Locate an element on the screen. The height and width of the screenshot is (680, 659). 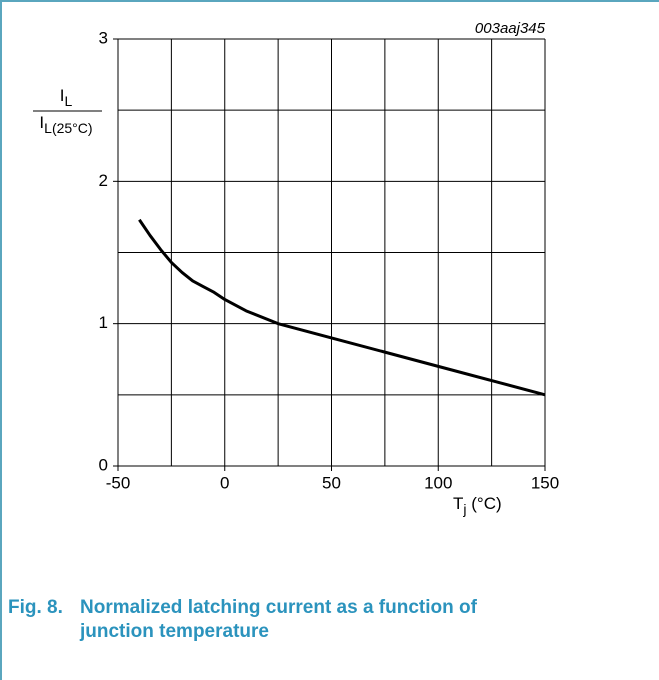
x-tick-label: 100 is located at coordinates (438, 482).